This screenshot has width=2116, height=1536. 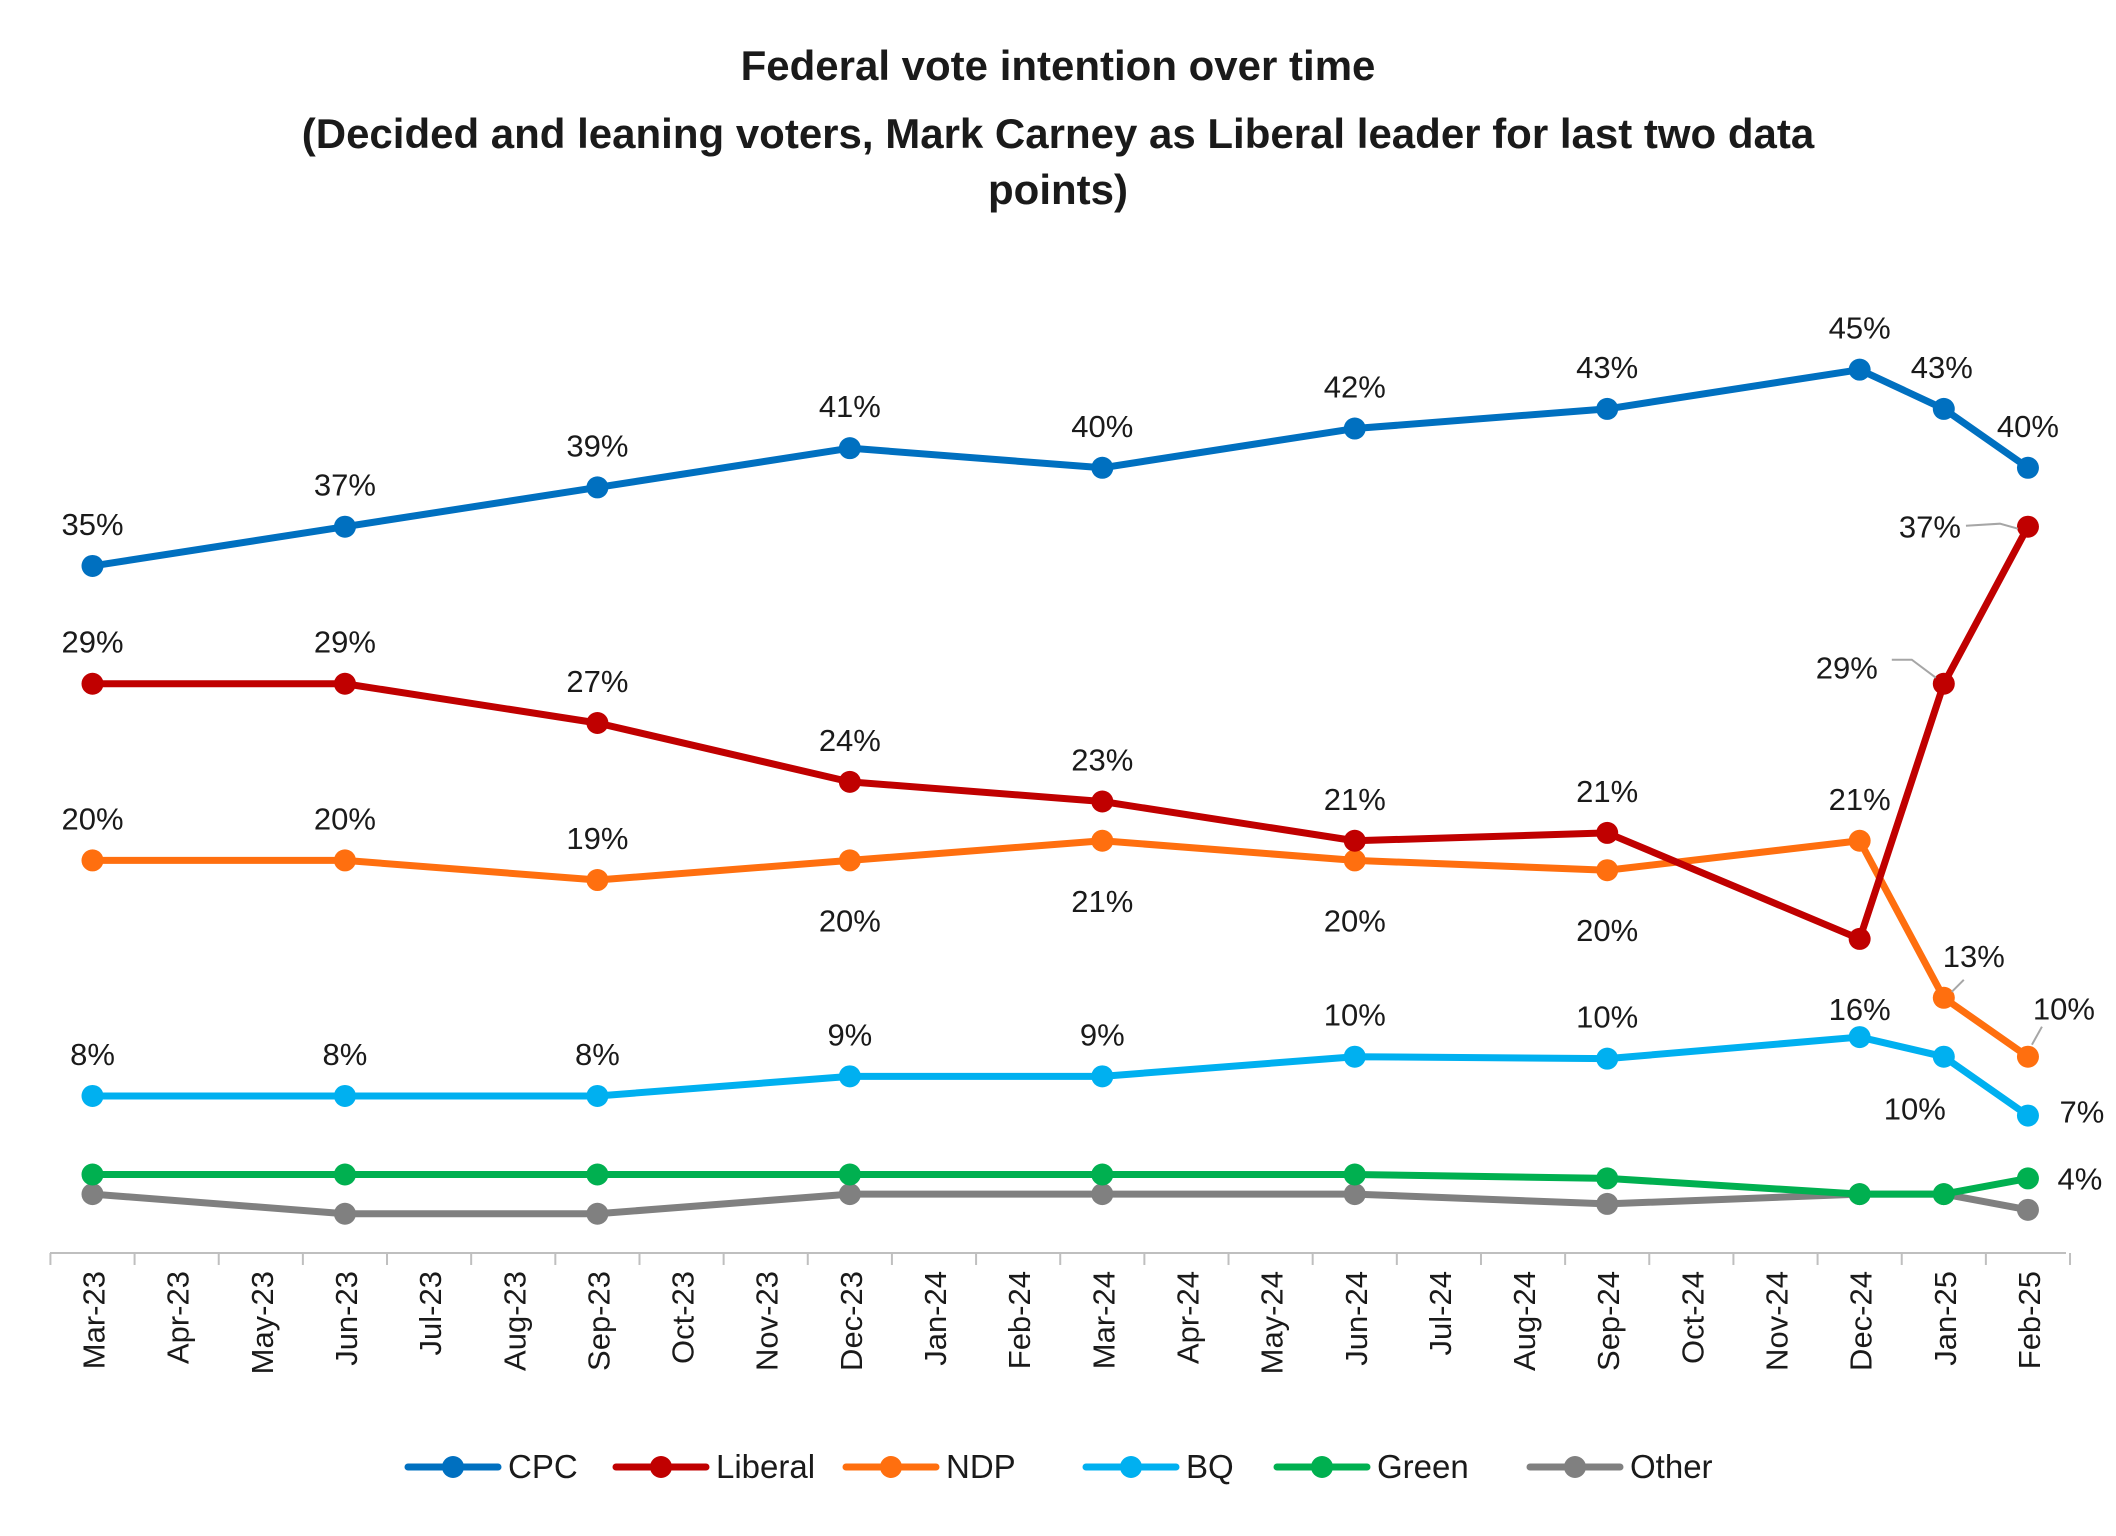 I want to click on x-tick-label: Mar-24, so click(x=1103, y=1320).